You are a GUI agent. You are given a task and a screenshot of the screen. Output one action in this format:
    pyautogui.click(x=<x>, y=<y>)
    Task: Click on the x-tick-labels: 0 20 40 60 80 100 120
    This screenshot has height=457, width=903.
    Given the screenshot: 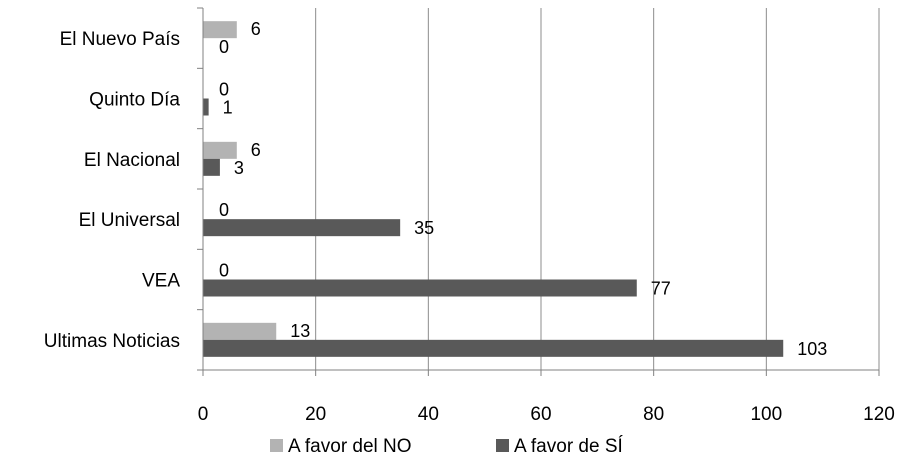 What is the action you would take?
    pyautogui.click(x=546, y=414)
    